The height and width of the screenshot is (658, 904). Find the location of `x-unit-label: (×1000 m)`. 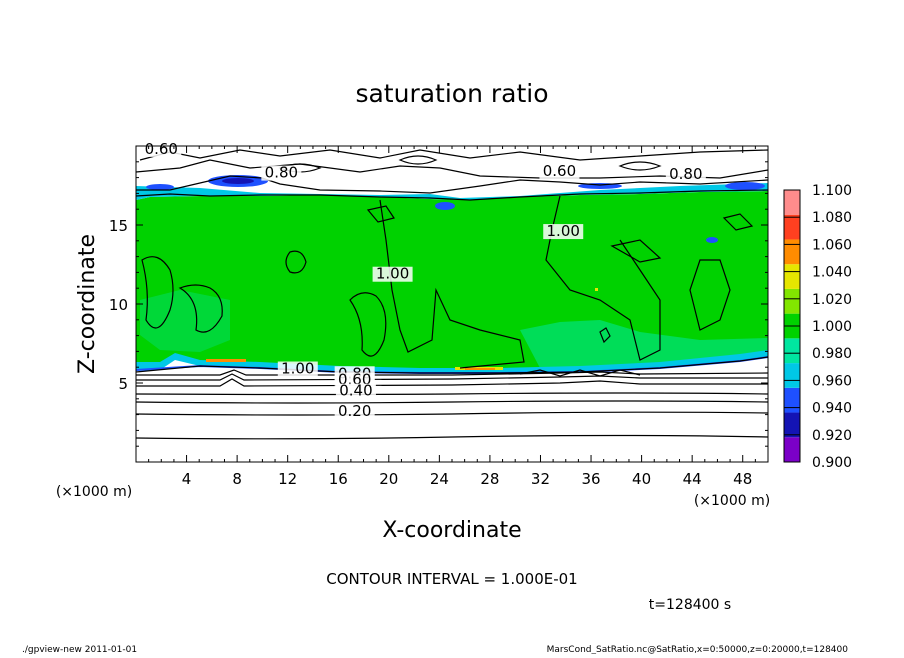

x-unit-label: (×1000 m) is located at coordinates (732, 501).